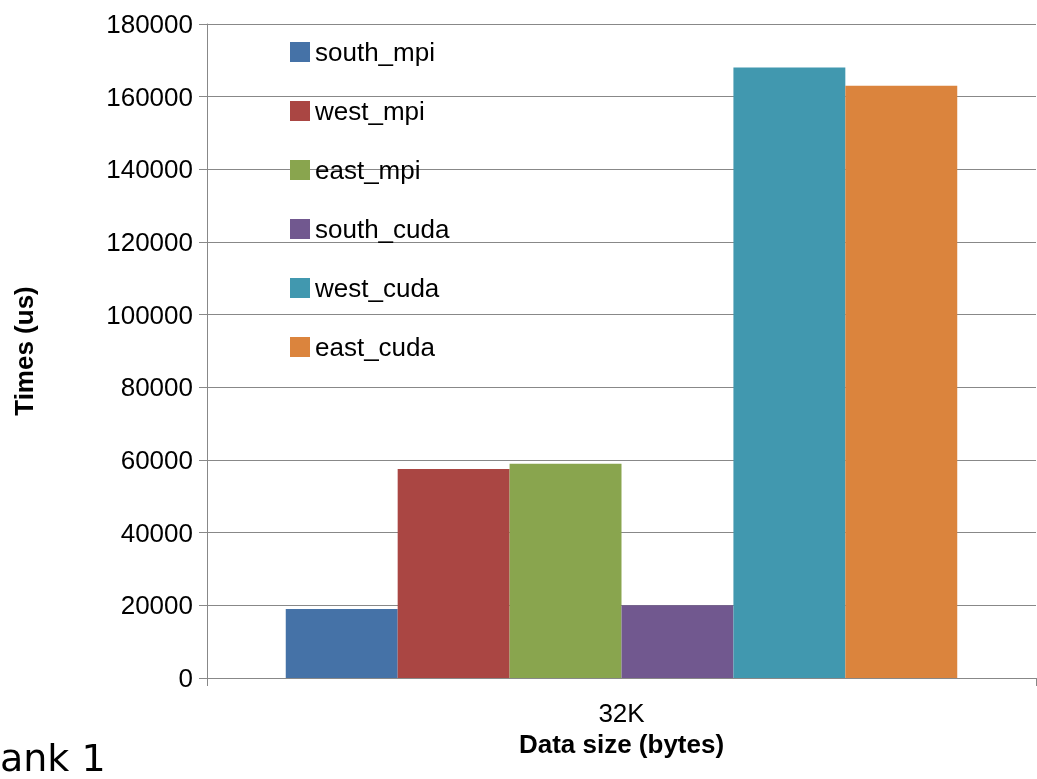  I want to click on y-tick-label: 100000, so click(149, 314).